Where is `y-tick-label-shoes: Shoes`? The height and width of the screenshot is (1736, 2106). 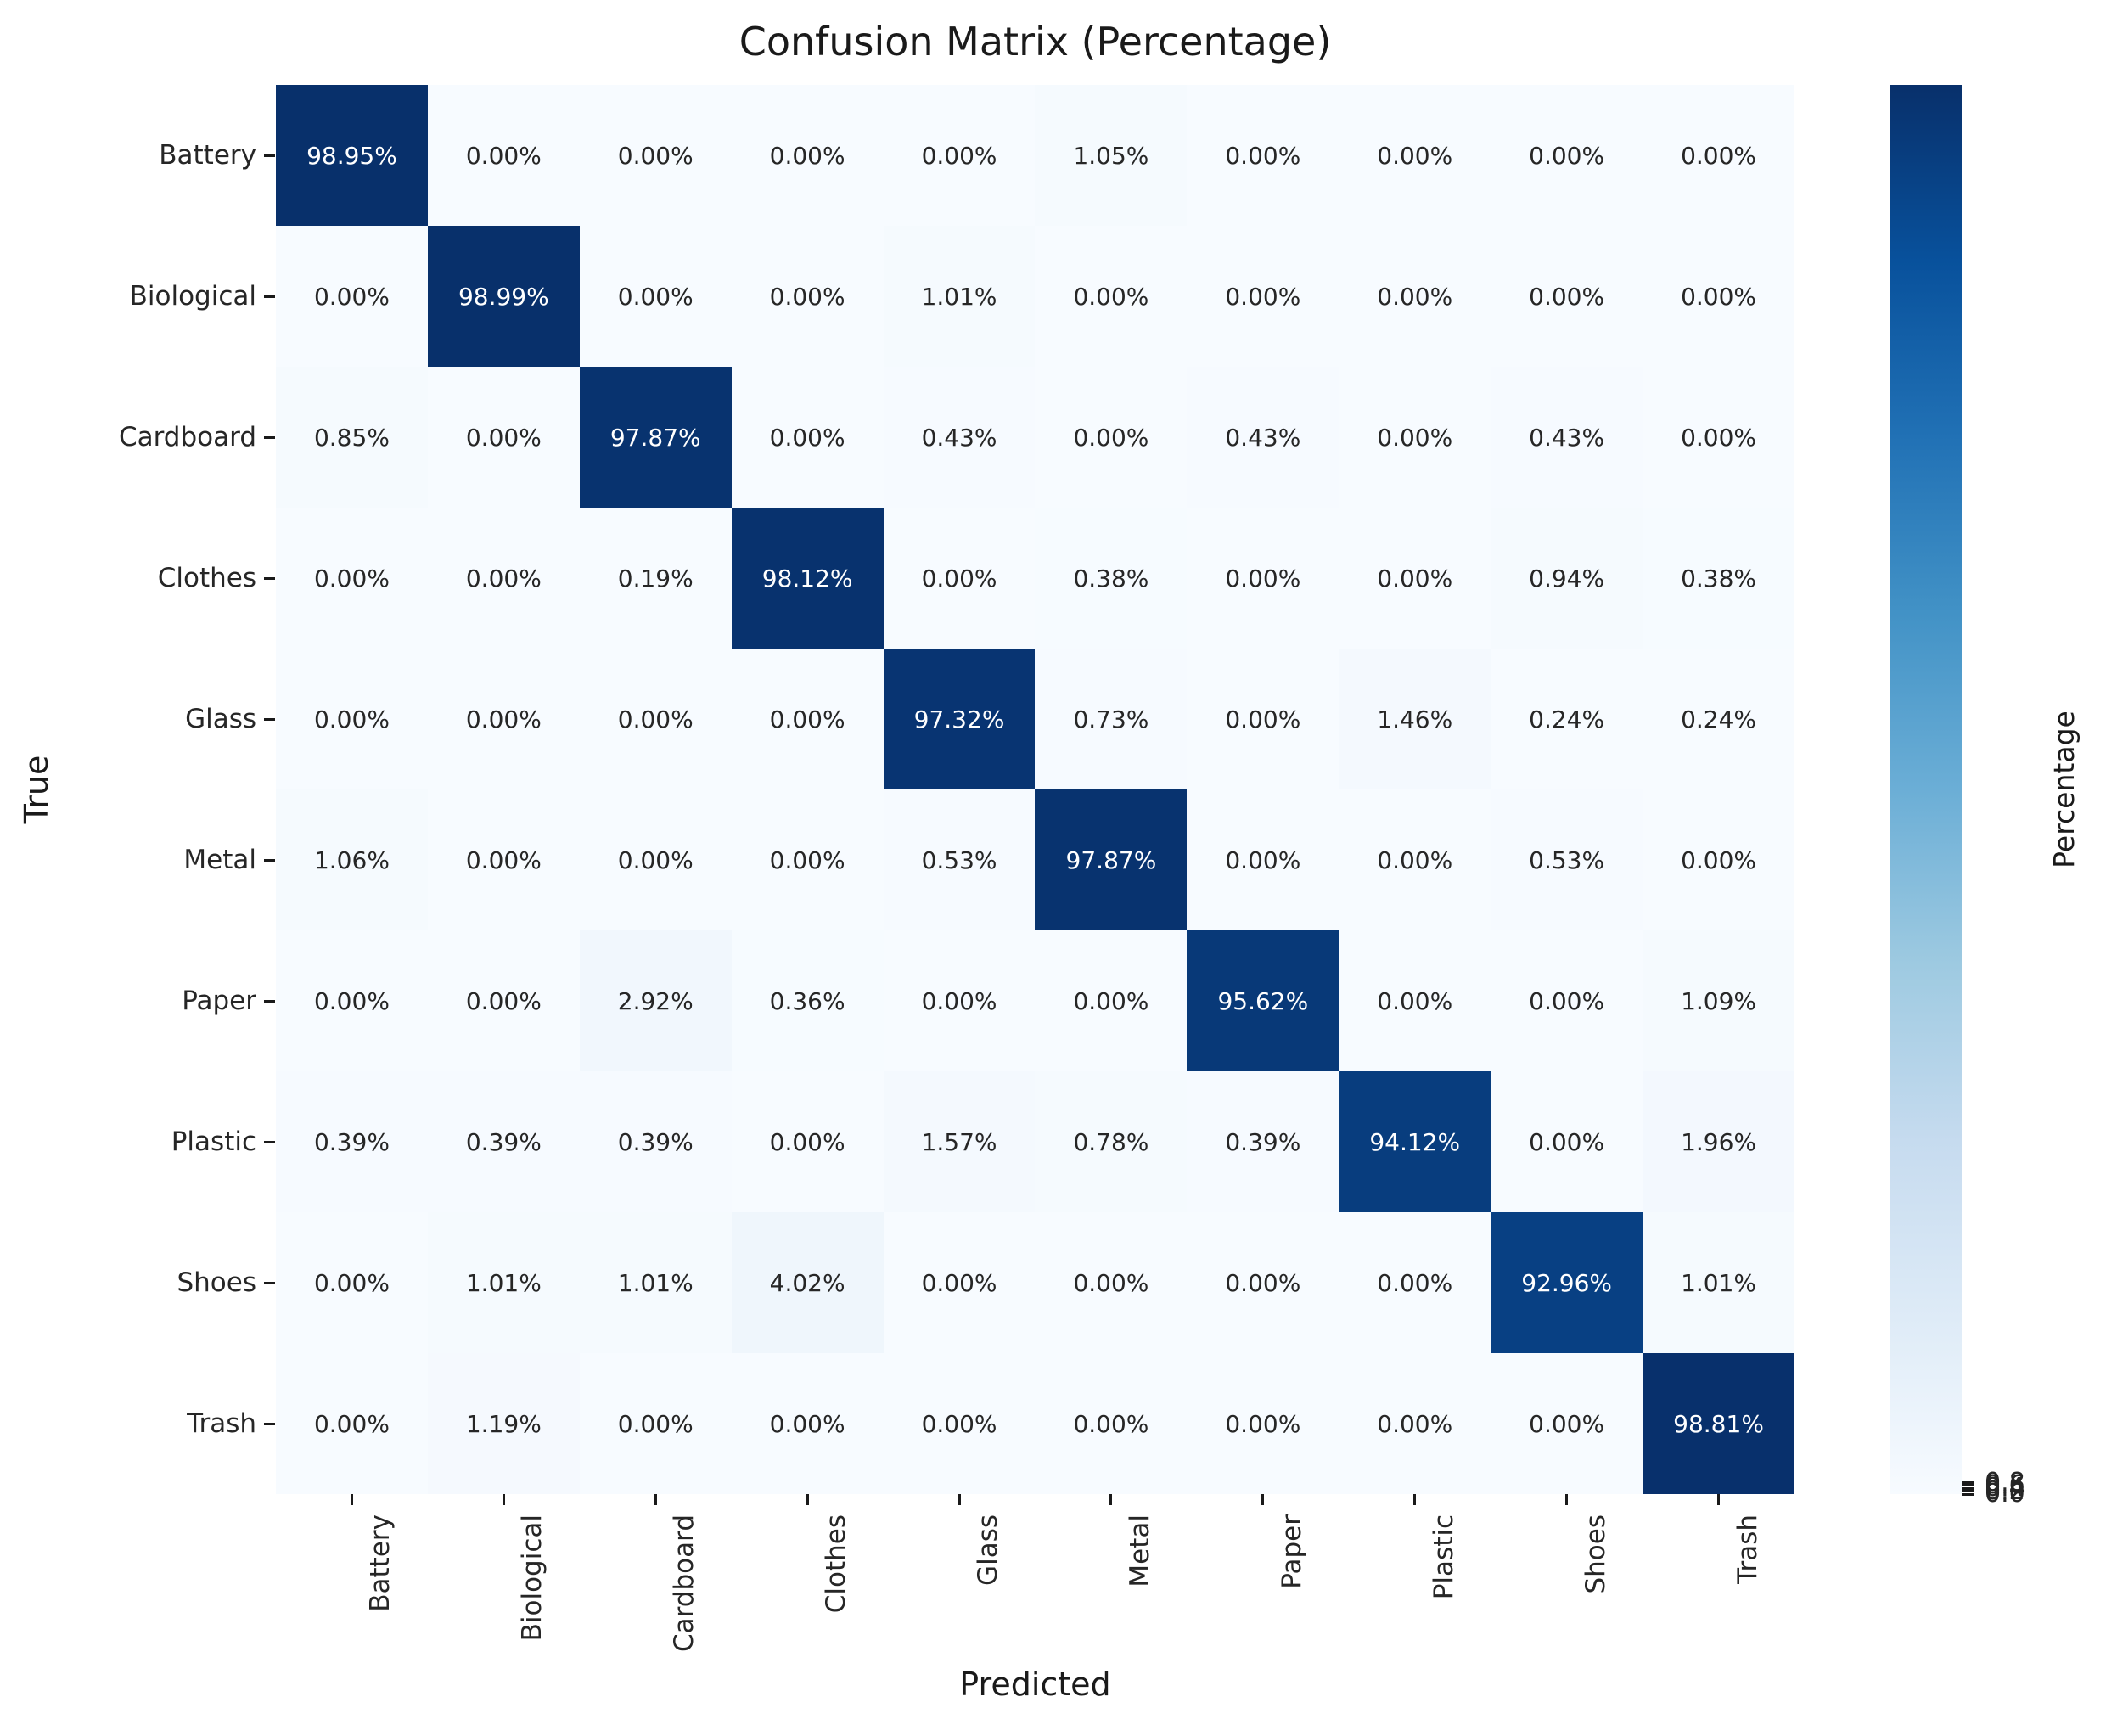
y-tick-label-shoes: Shoes is located at coordinates (217, 1282).